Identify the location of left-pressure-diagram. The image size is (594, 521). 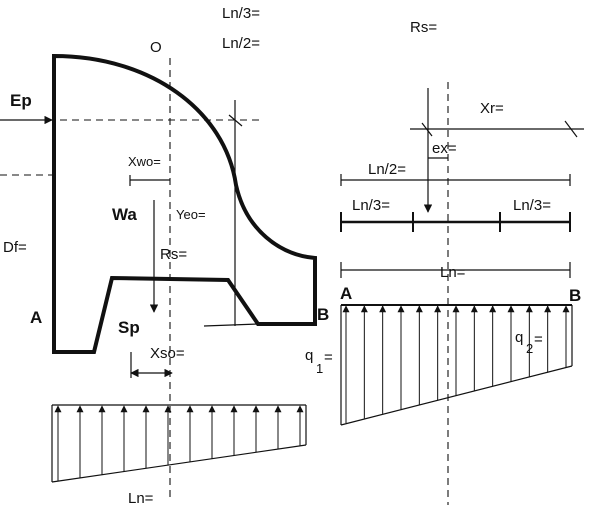
(179, 443).